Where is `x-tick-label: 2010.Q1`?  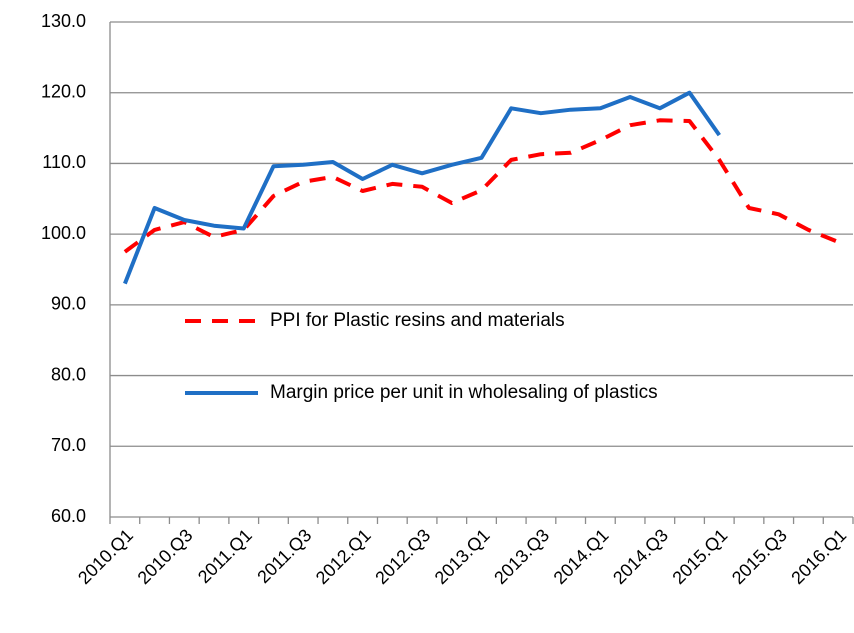
x-tick-label: 2010.Q1 is located at coordinates (105, 556).